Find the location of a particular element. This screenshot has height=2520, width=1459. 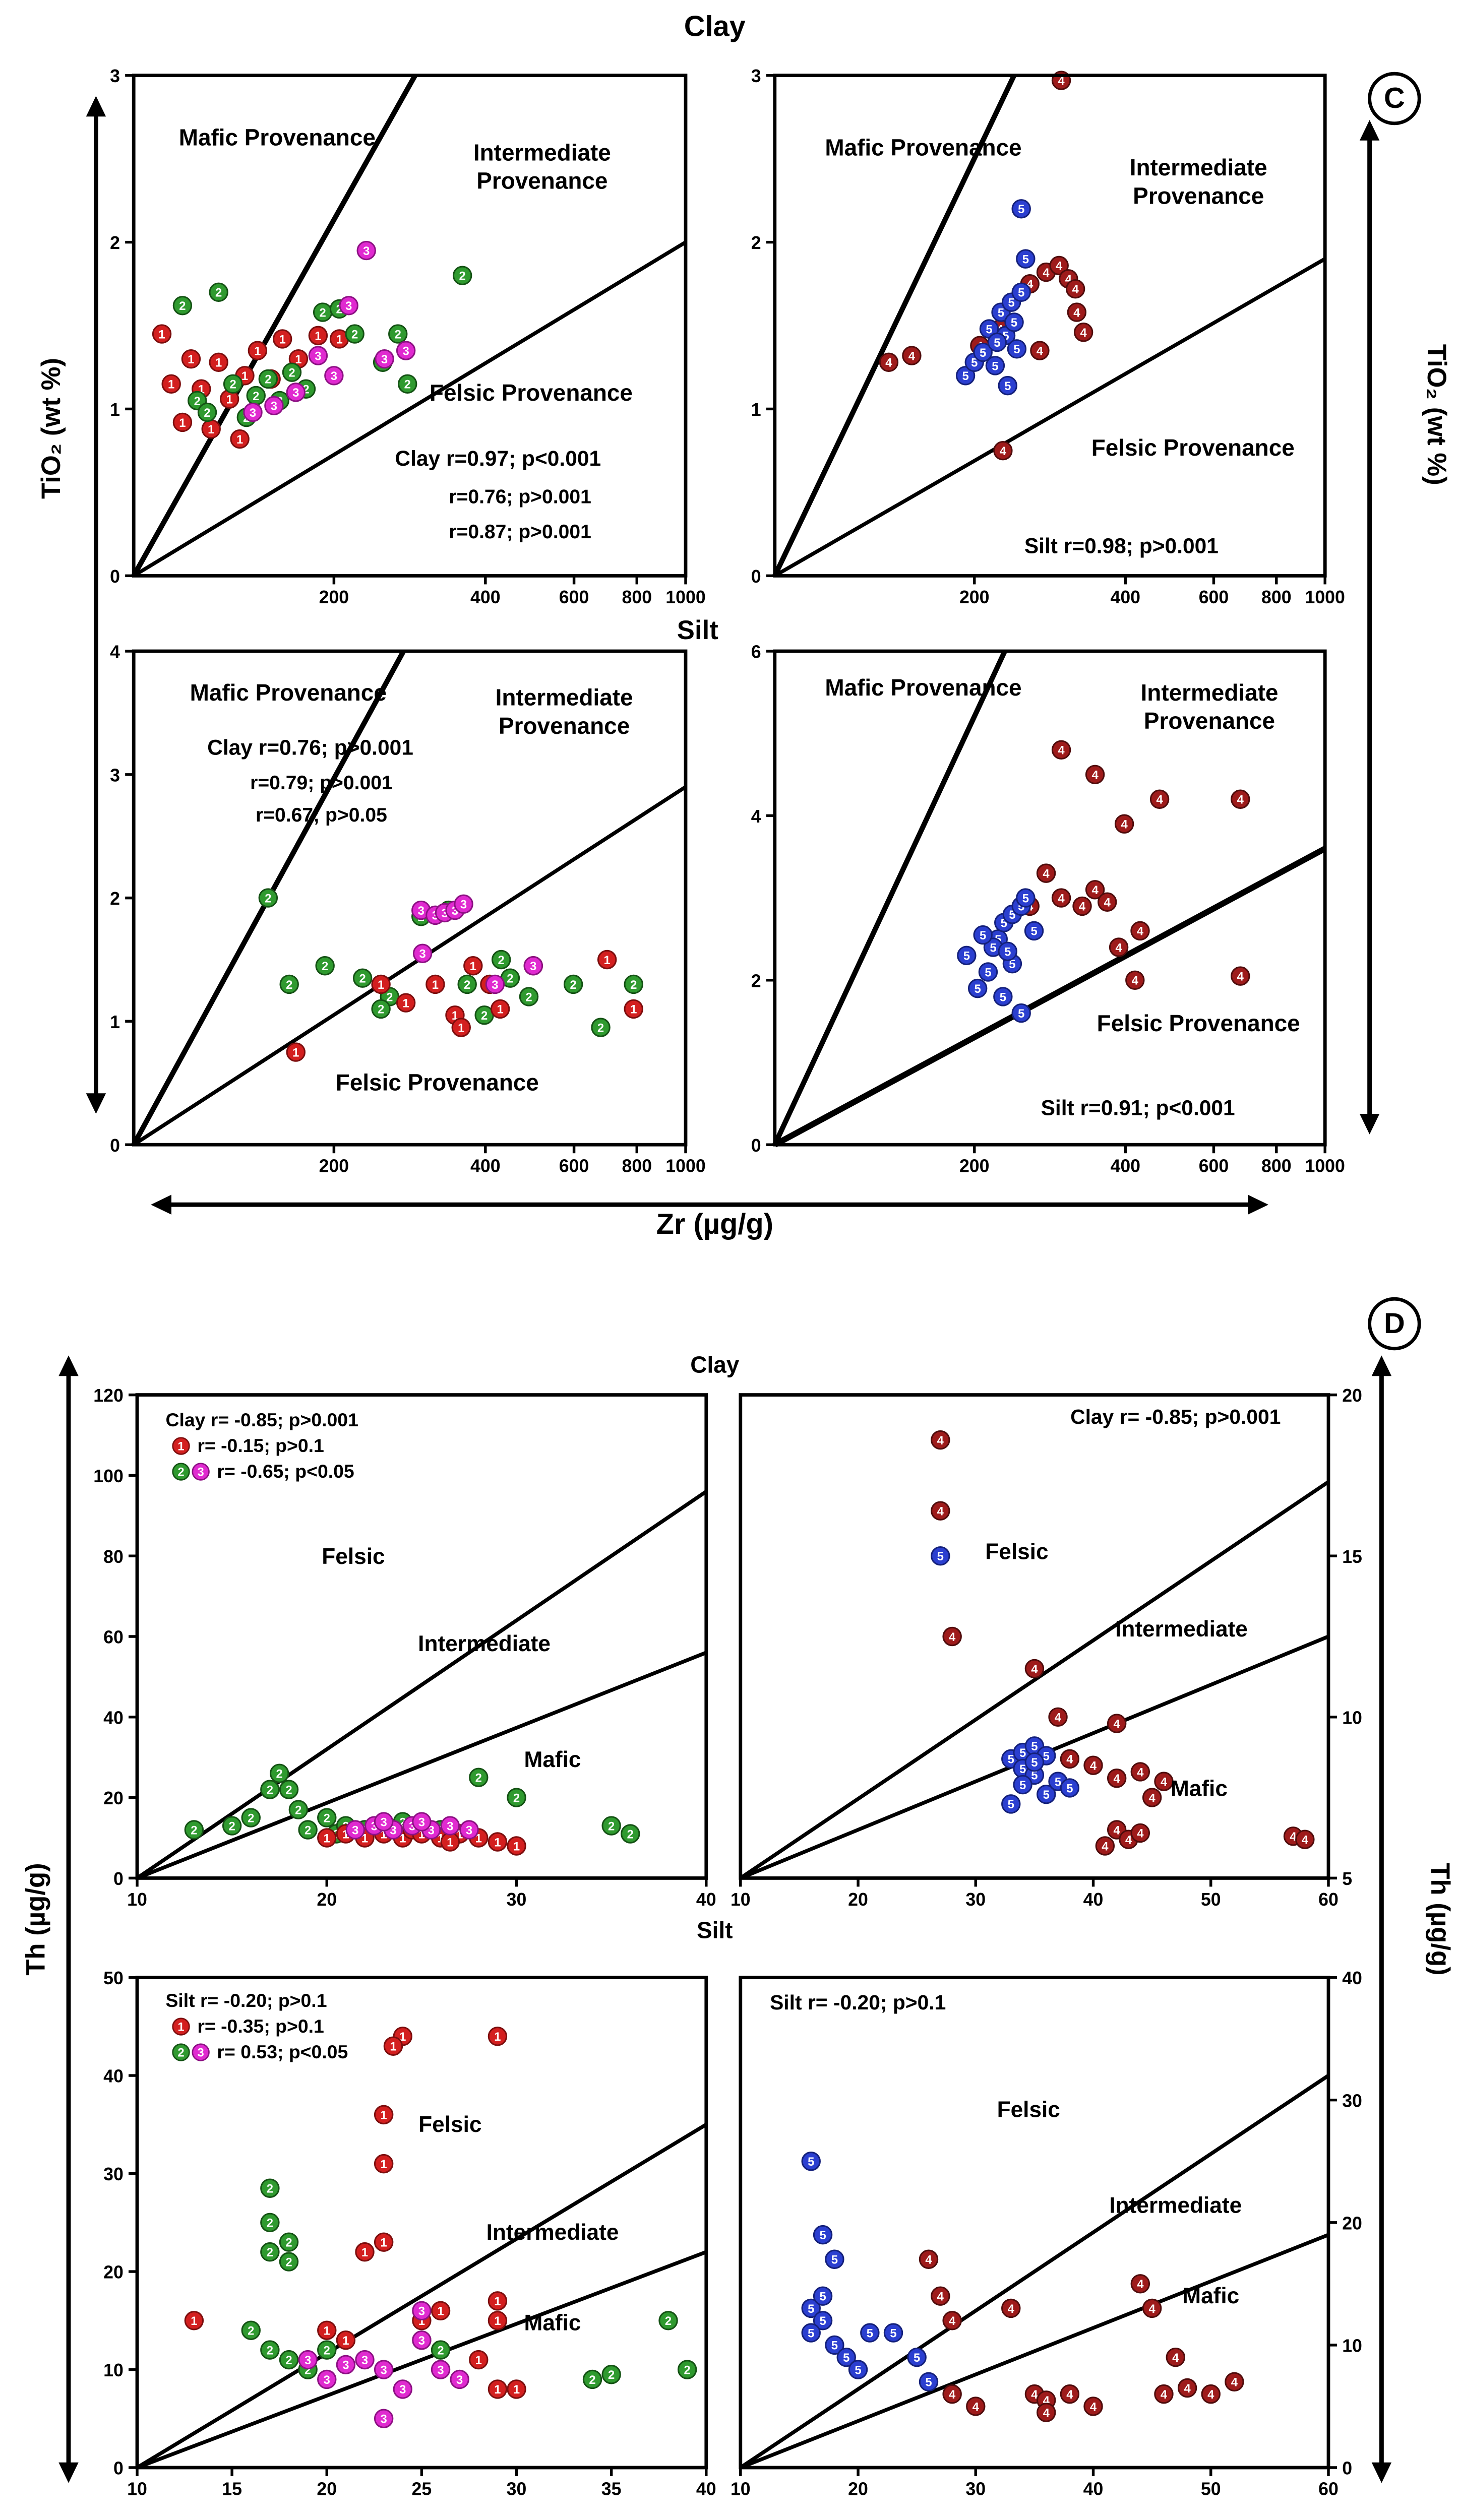

y-tick-label: 100 is located at coordinates (108, 1476).